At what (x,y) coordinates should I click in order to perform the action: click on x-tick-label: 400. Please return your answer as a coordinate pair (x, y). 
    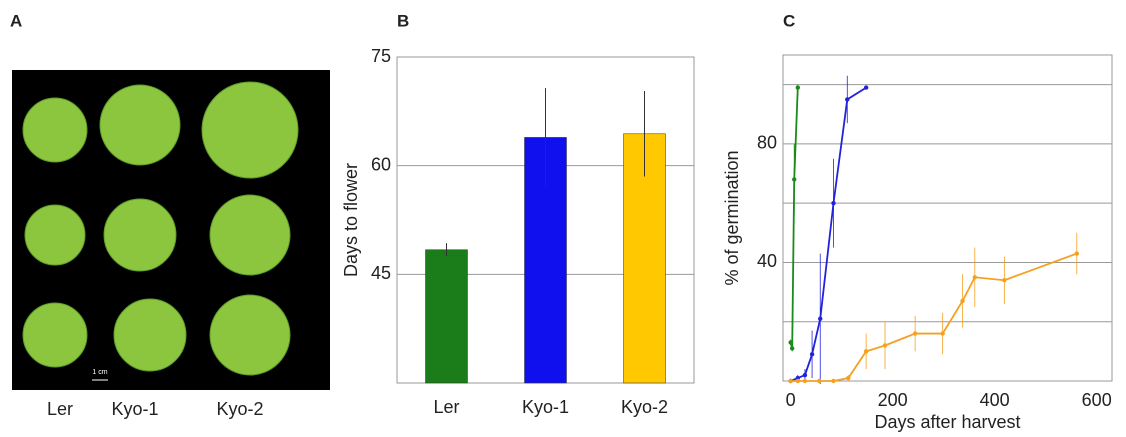
    Looking at the image, I should click on (995, 400).